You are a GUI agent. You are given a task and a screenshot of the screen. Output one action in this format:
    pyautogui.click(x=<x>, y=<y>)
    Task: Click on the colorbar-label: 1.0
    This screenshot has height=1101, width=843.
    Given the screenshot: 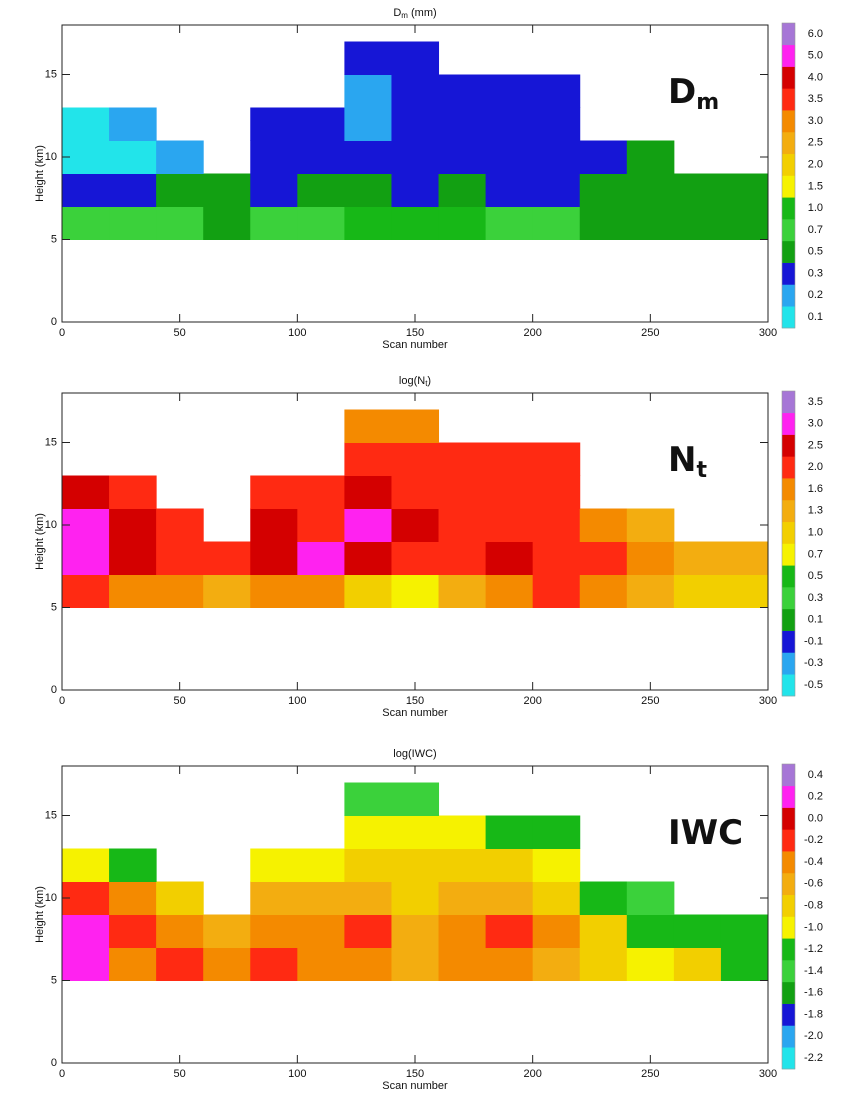 What is the action you would take?
    pyautogui.click(x=815, y=208)
    